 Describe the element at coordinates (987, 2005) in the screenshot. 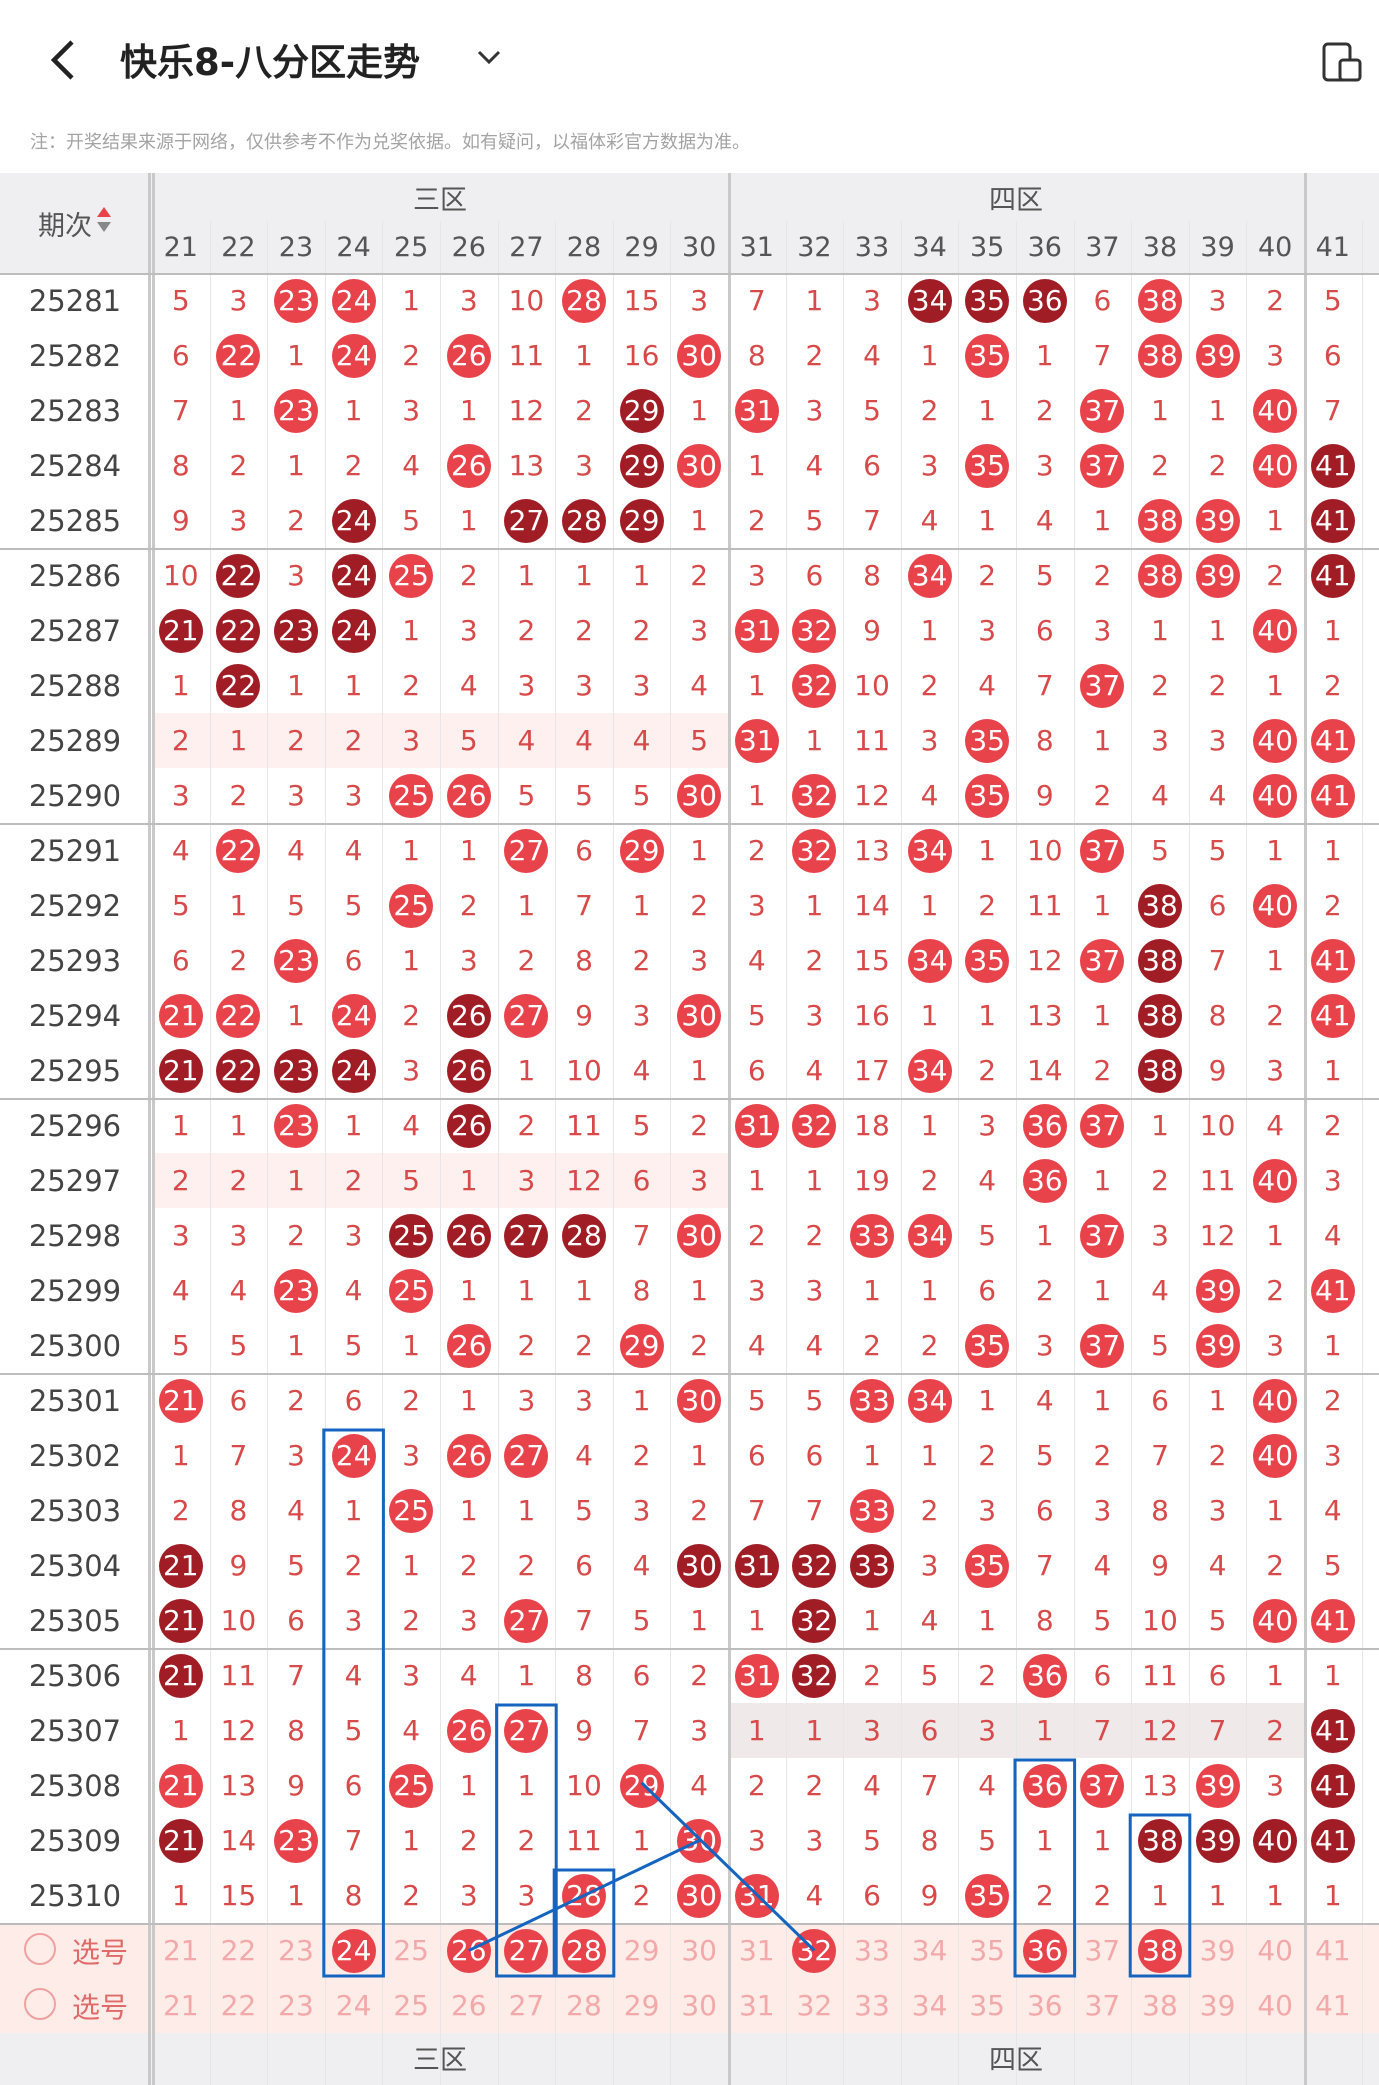

I see `select-cell: 35` at that location.